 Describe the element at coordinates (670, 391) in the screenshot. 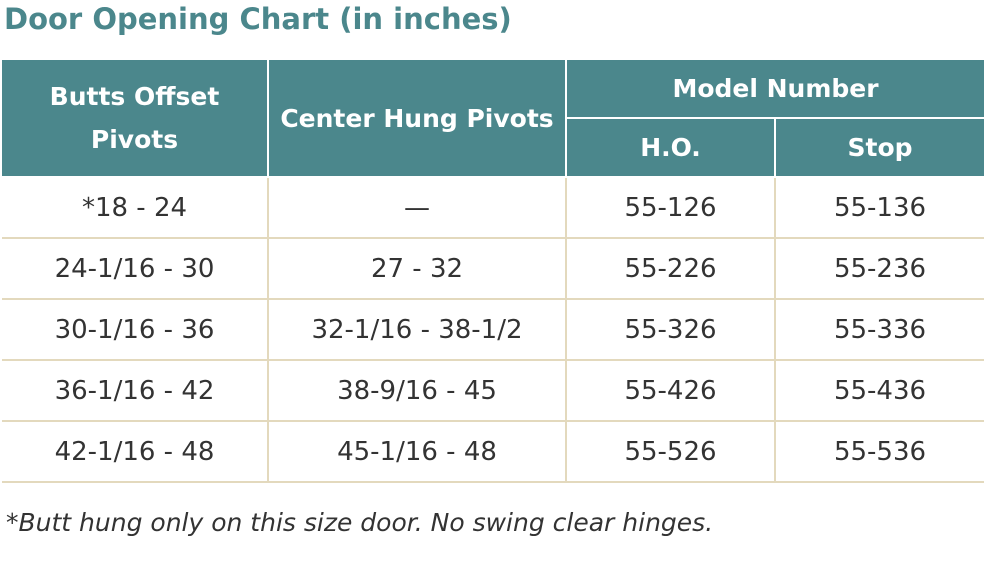

I see `table-cell: 55-426` at that location.